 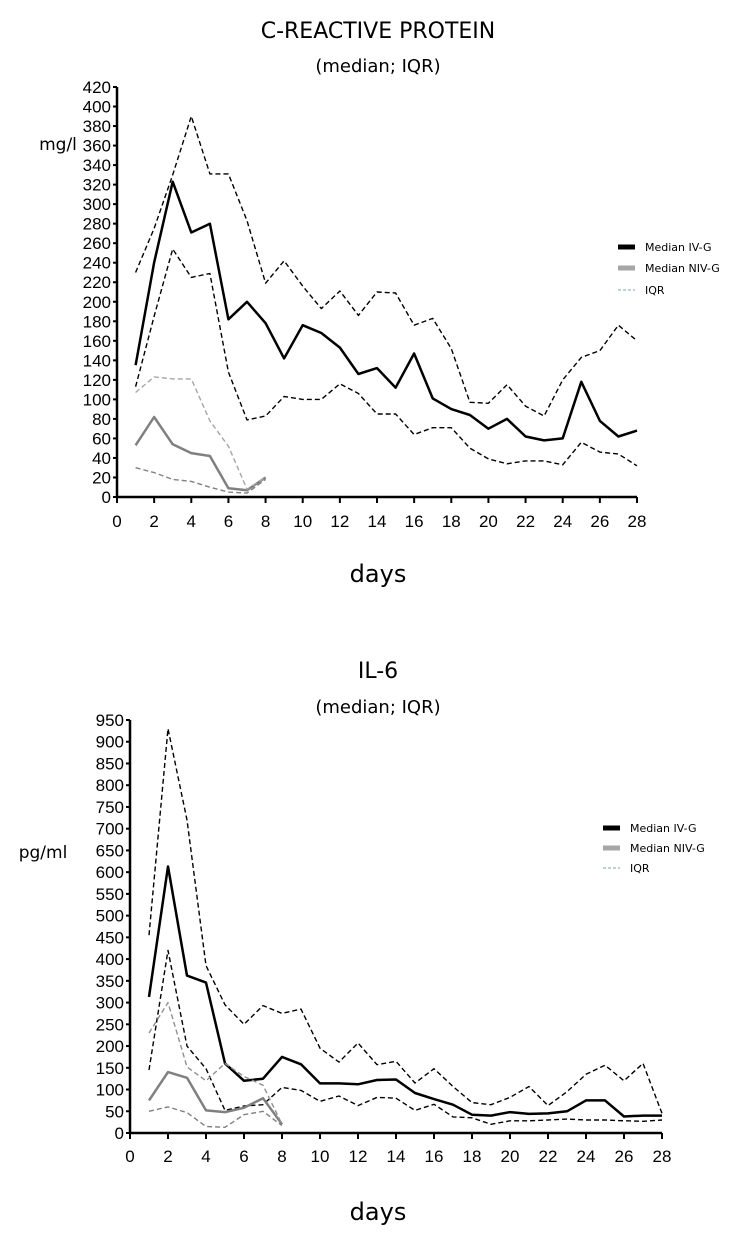 I want to click on y-tick-label: 750, so click(x=110, y=807).